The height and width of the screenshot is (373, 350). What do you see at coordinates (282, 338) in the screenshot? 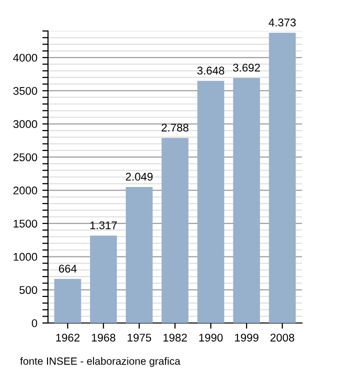
I see `x-tick-label: 2008` at bounding box center [282, 338].